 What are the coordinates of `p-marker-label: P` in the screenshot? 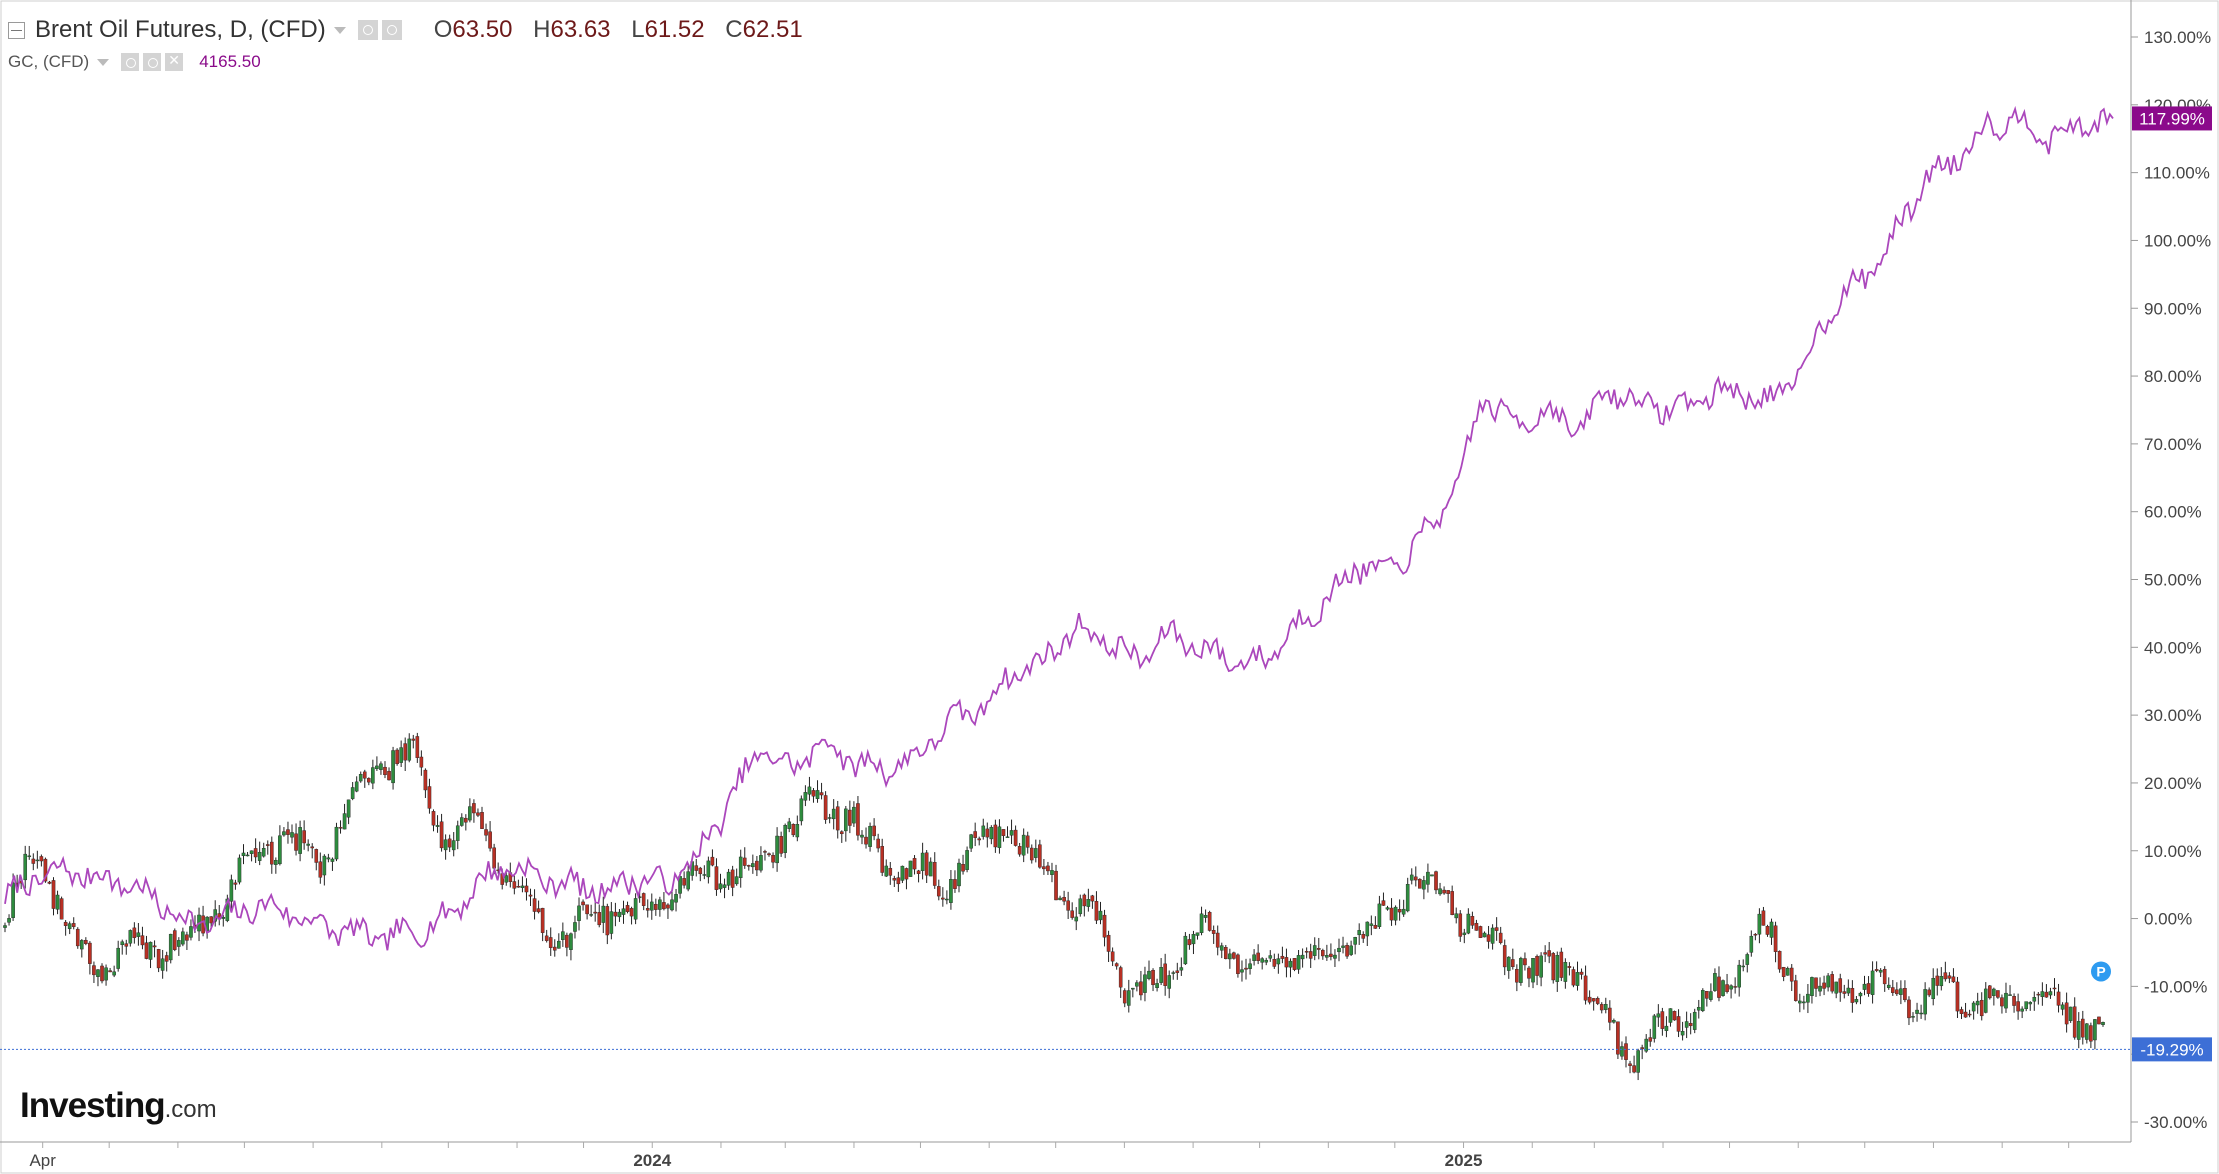 It's located at (2100, 971).